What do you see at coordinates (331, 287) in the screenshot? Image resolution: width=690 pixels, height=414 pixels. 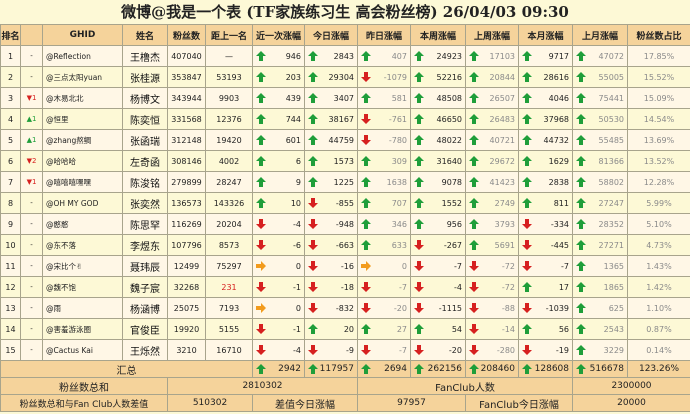 I see `today-cell: -18` at bounding box center [331, 287].